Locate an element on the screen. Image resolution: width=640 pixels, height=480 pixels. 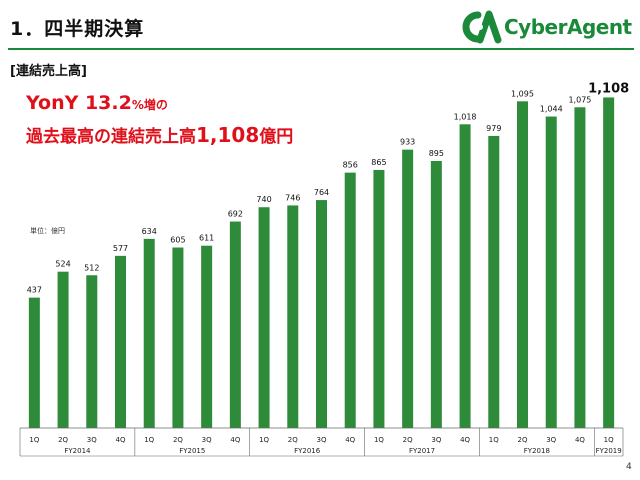
bar-value-label: 1,044 is located at coordinates (551, 109).